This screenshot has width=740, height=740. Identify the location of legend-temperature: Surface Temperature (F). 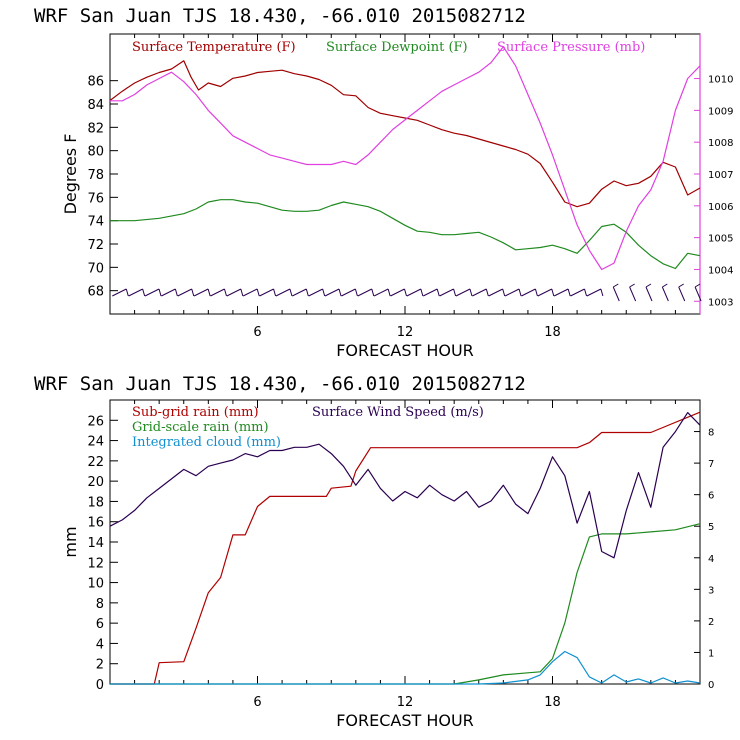
(214, 47).